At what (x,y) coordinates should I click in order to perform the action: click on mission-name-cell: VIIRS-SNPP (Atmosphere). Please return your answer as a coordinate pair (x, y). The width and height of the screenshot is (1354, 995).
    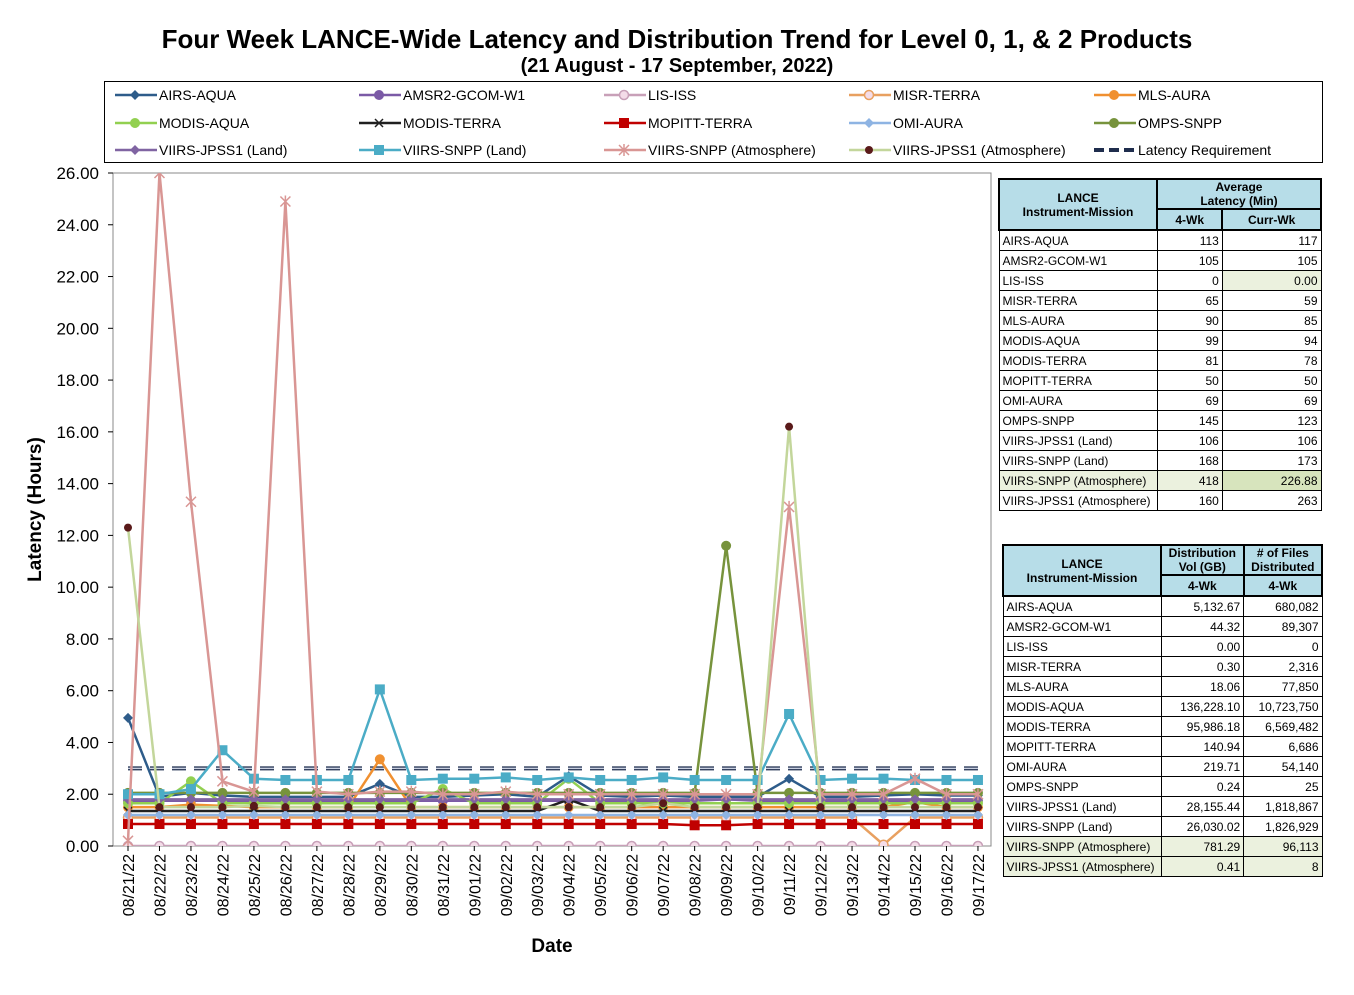
    Looking at the image, I should click on (1078, 480).